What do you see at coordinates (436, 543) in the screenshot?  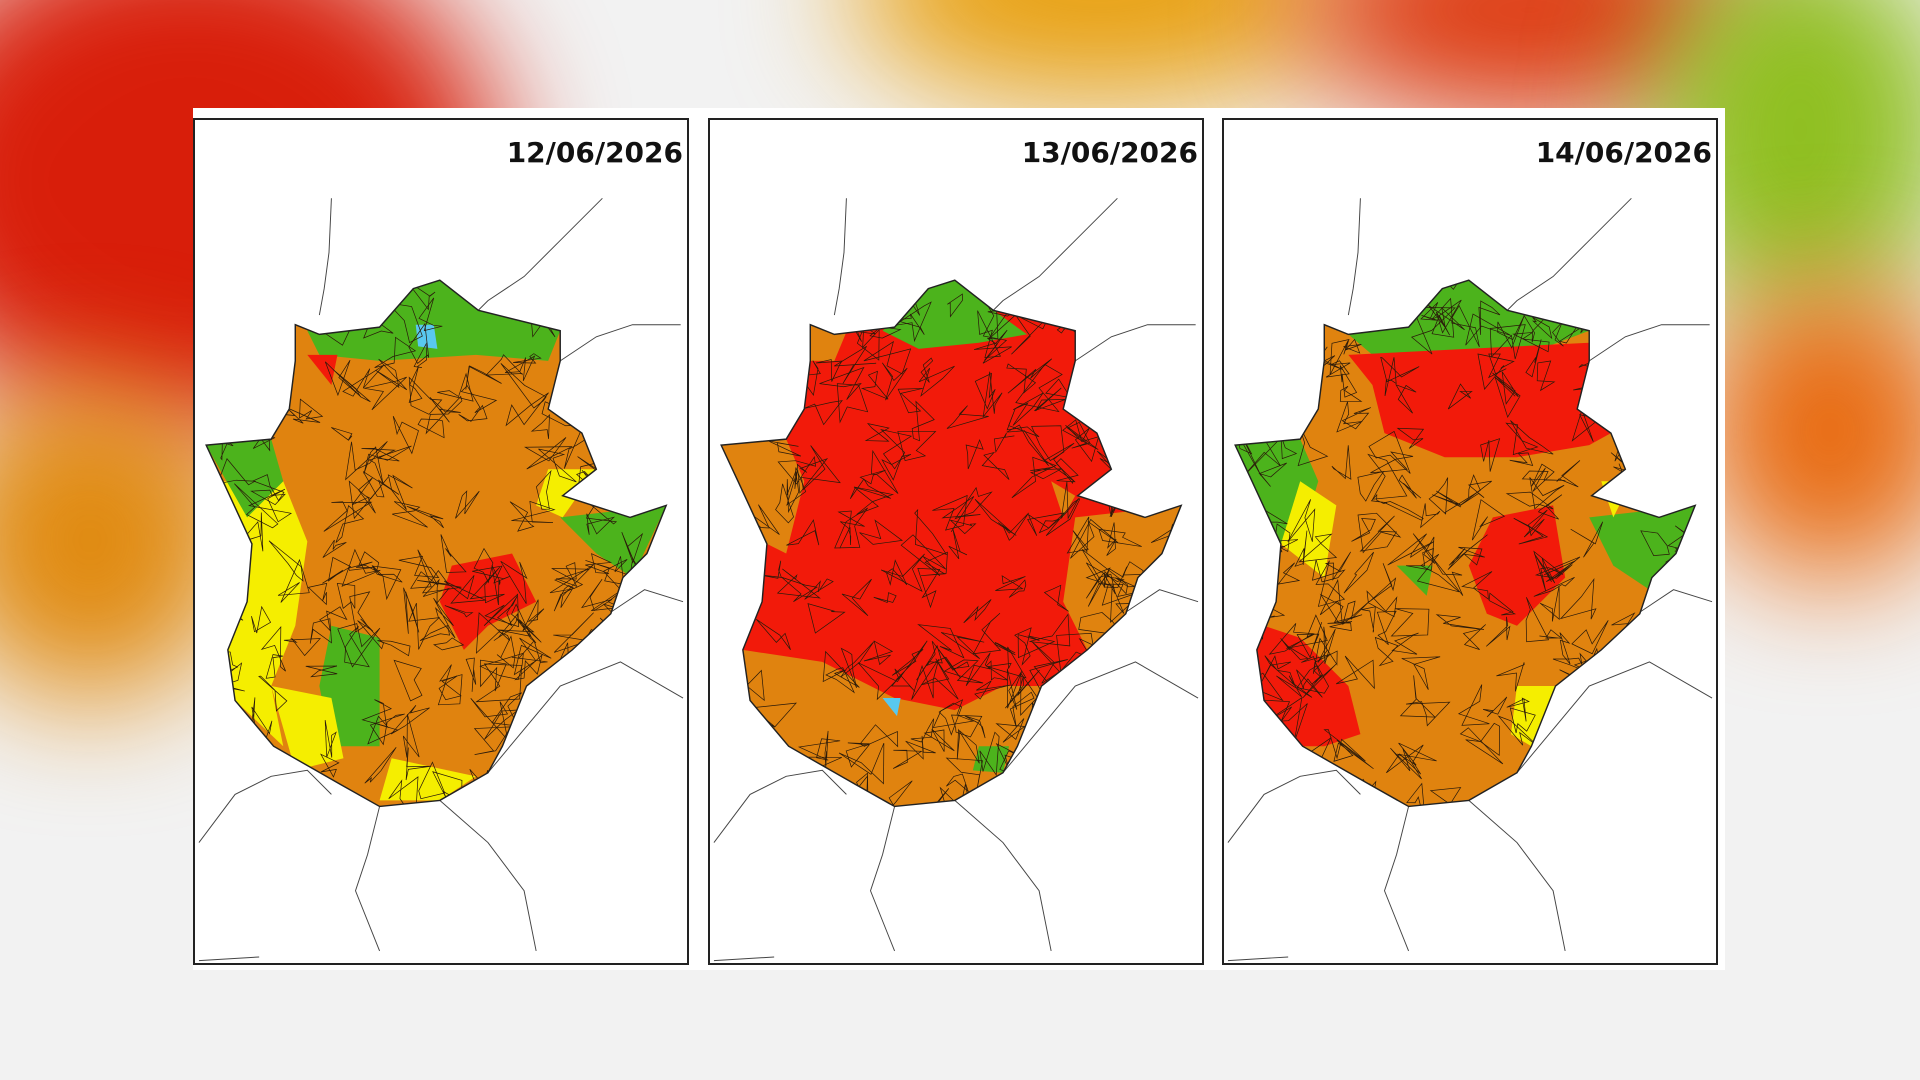 I see `region-outline` at bounding box center [436, 543].